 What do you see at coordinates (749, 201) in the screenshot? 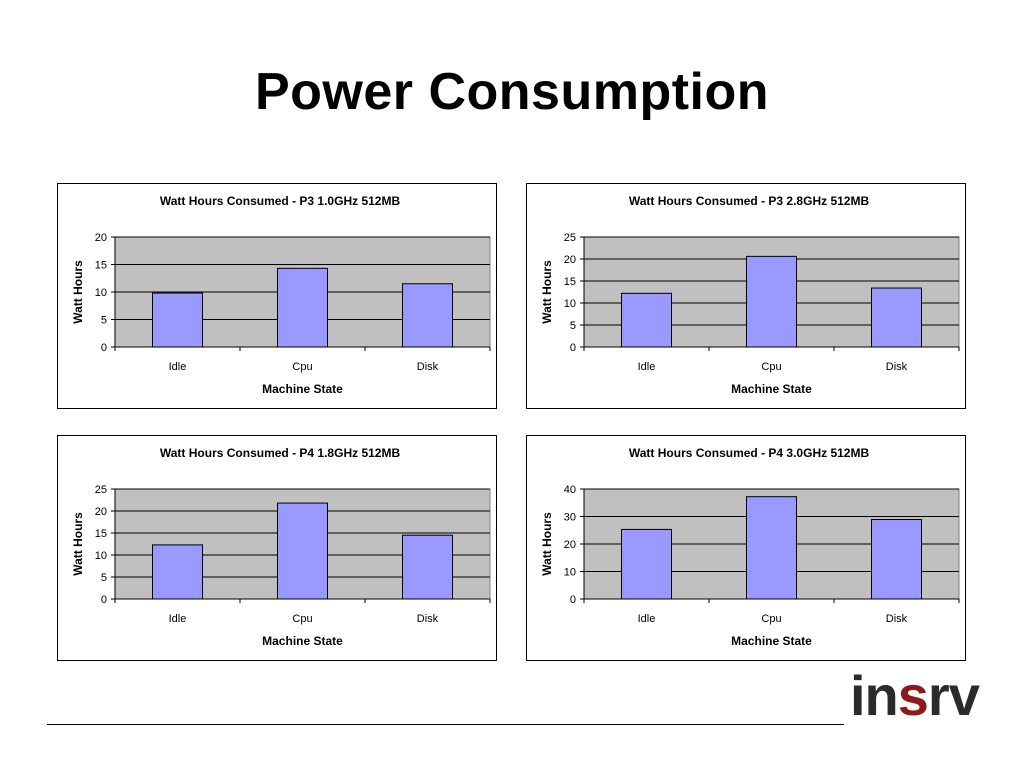
I see `chart-title: Watt Hours Consumed - P3 2.8GHz 512MB` at bounding box center [749, 201].